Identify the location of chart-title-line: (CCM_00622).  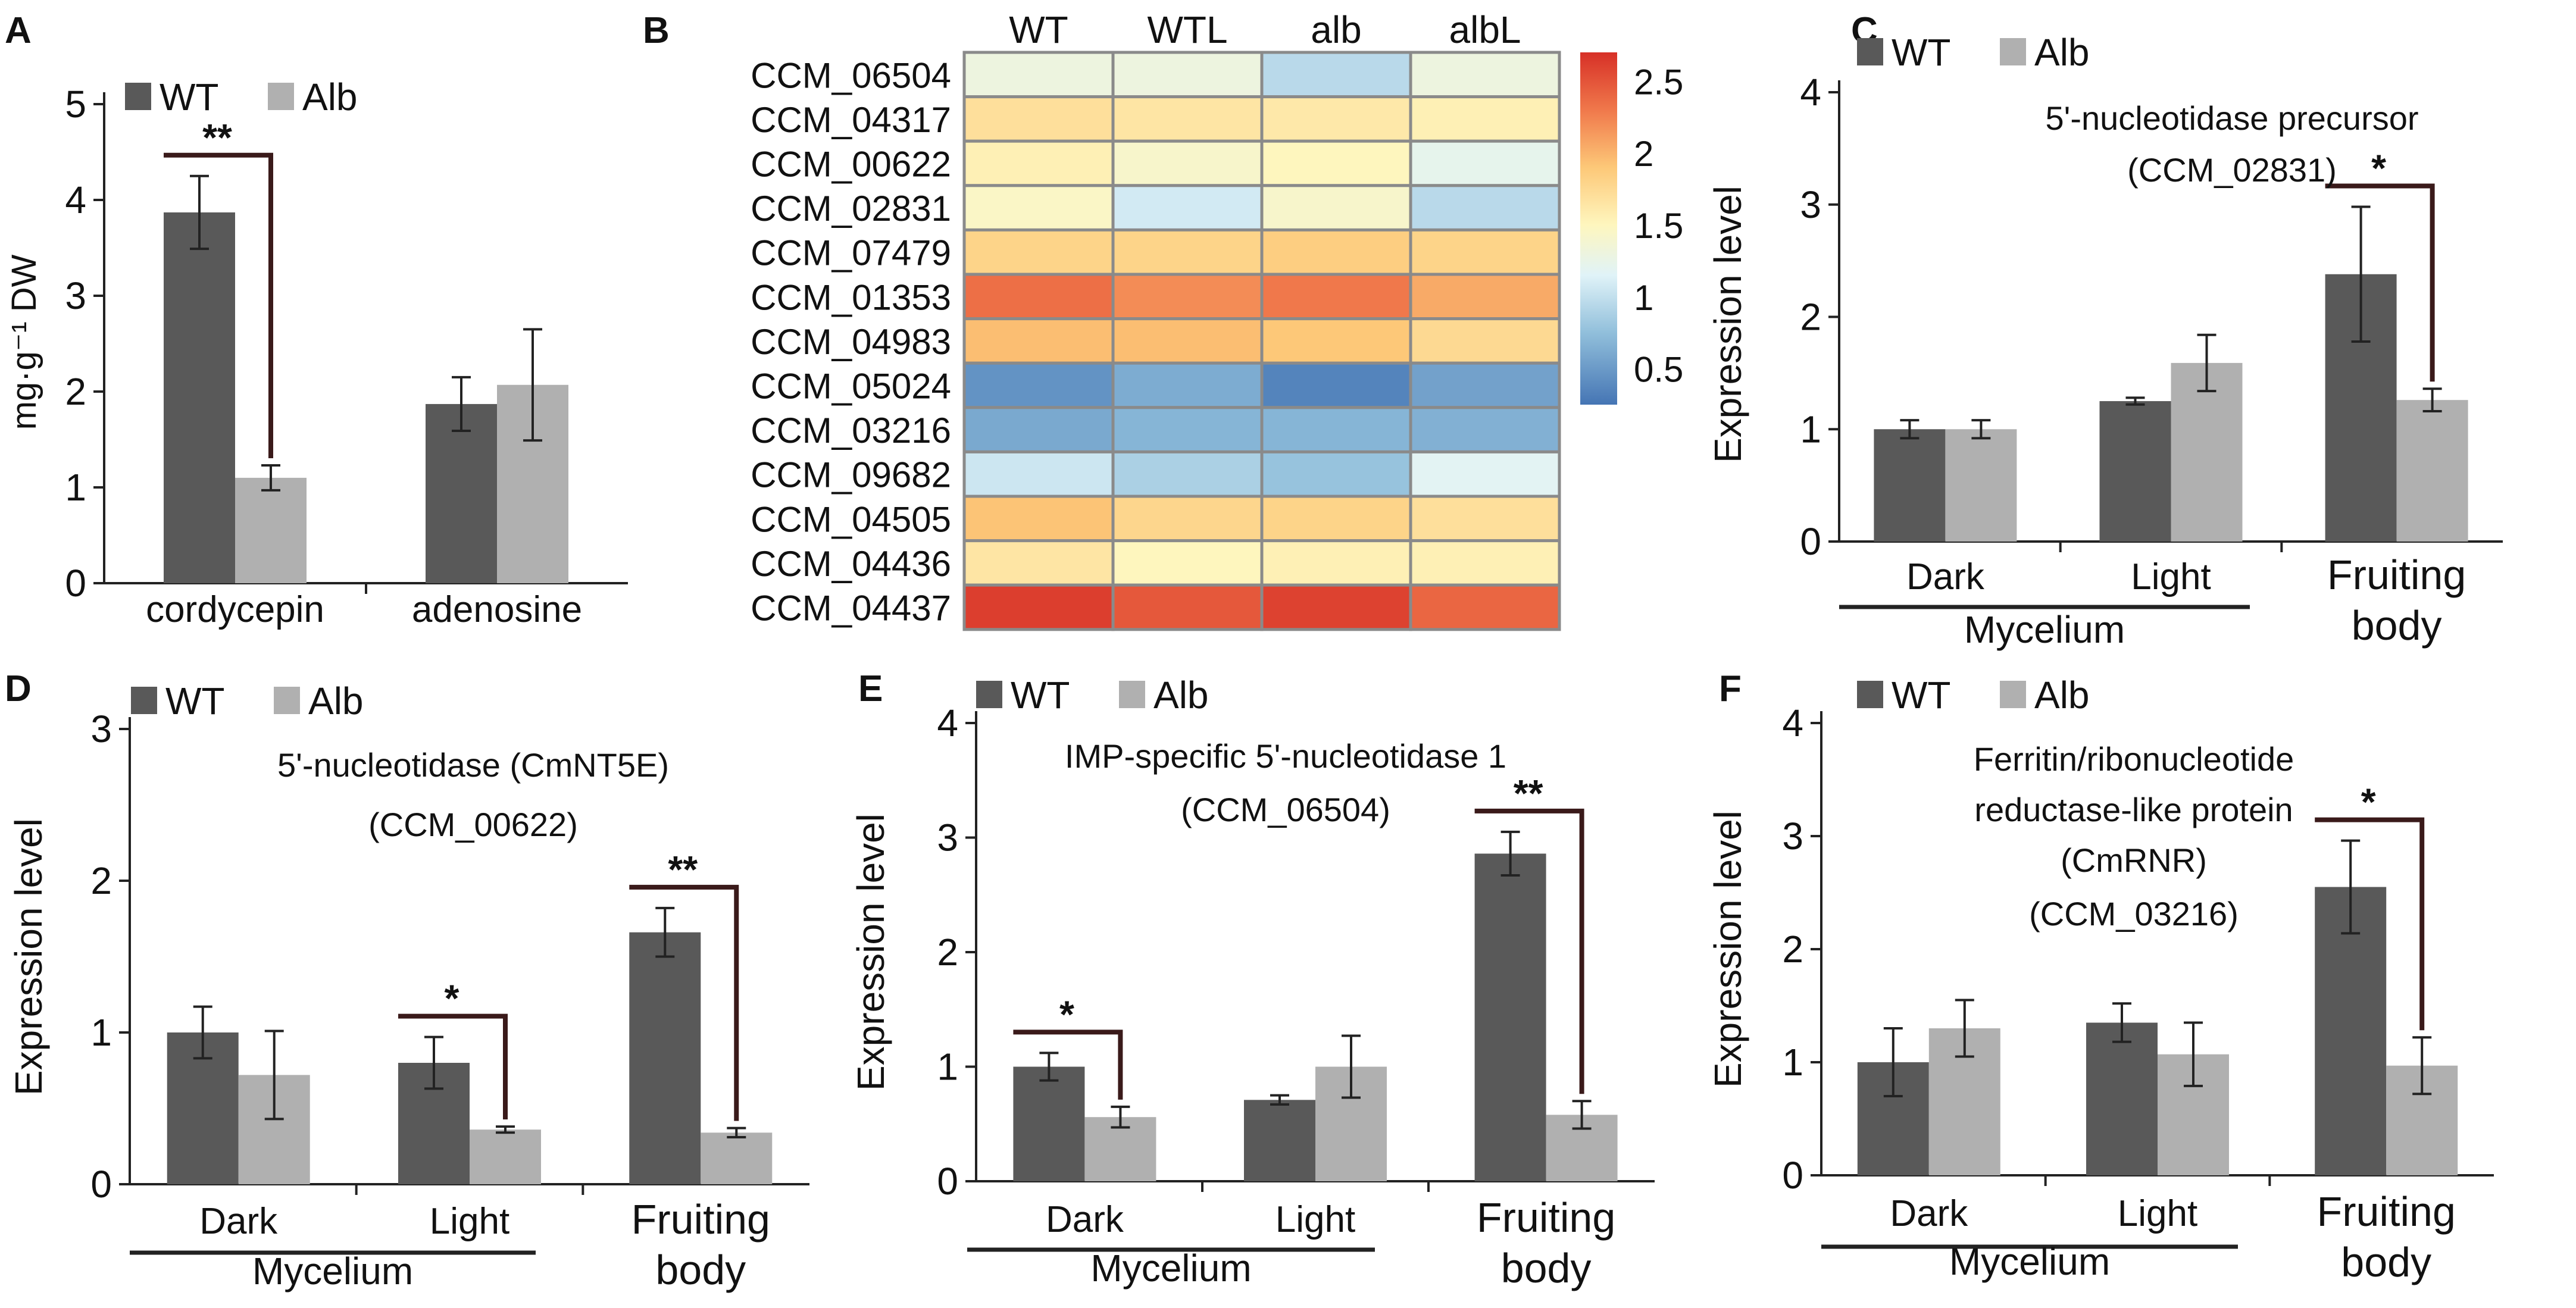
(473, 824).